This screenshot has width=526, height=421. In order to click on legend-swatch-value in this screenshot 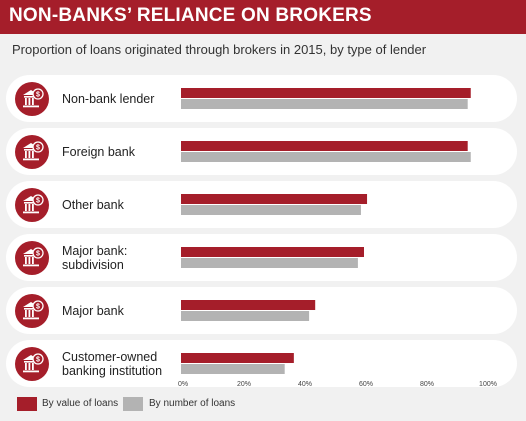, I will do `click(27, 404)`.